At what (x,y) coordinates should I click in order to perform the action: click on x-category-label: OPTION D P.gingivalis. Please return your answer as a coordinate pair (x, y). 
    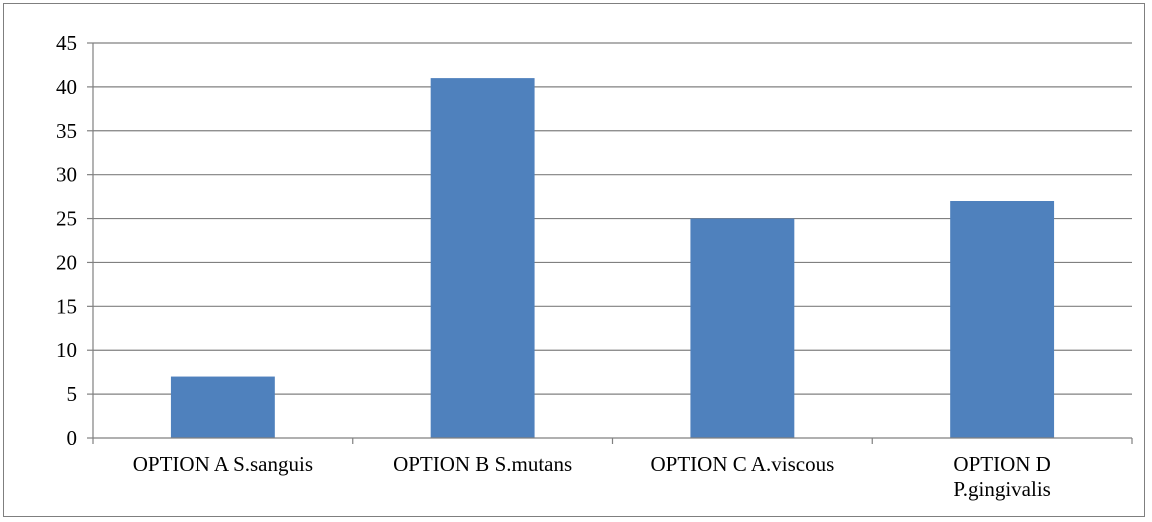
    Looking at the image, I should click on (1001, 476).